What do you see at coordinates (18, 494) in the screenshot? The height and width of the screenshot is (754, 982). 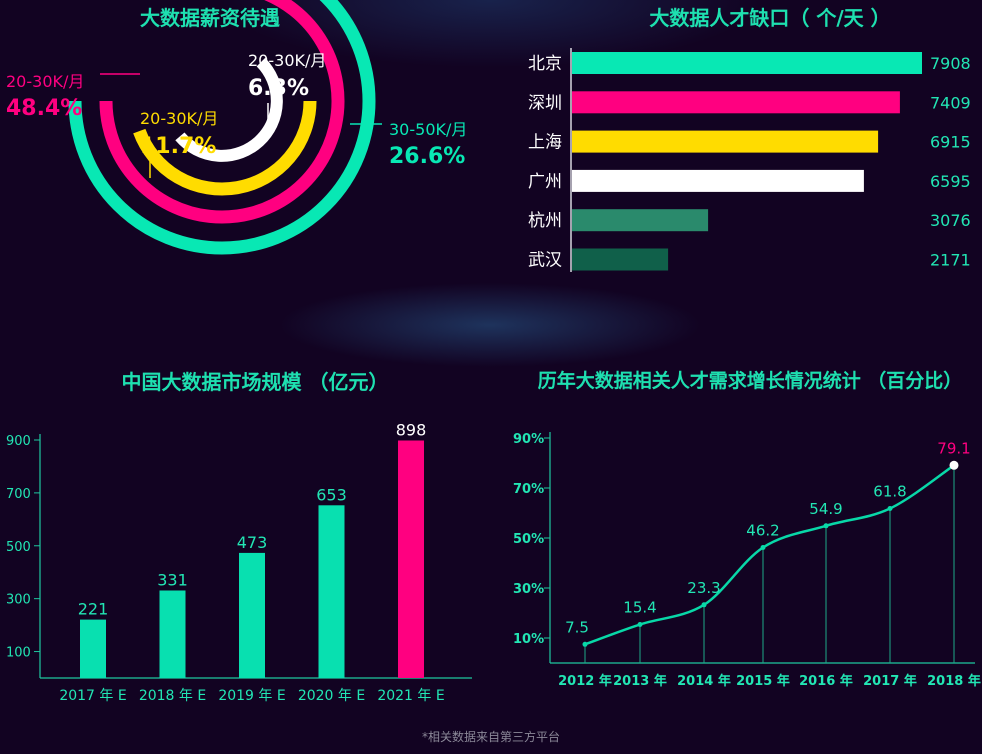 I see `y-tick-label: 700` at bounding box center [18, 494].